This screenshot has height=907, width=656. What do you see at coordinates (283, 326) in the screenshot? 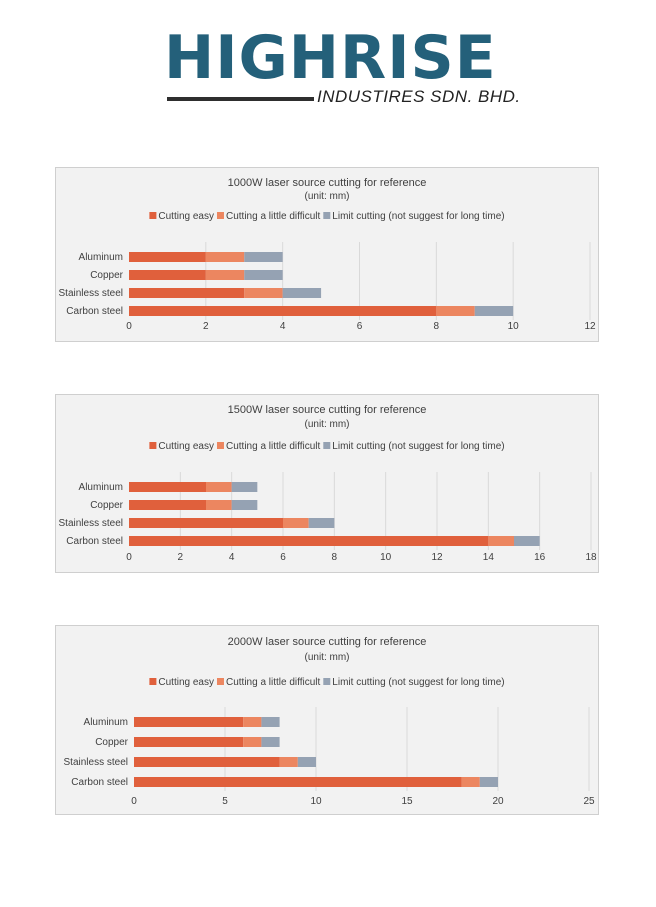
I see `x-tick-label: 4` at bounding box center [283, 326].